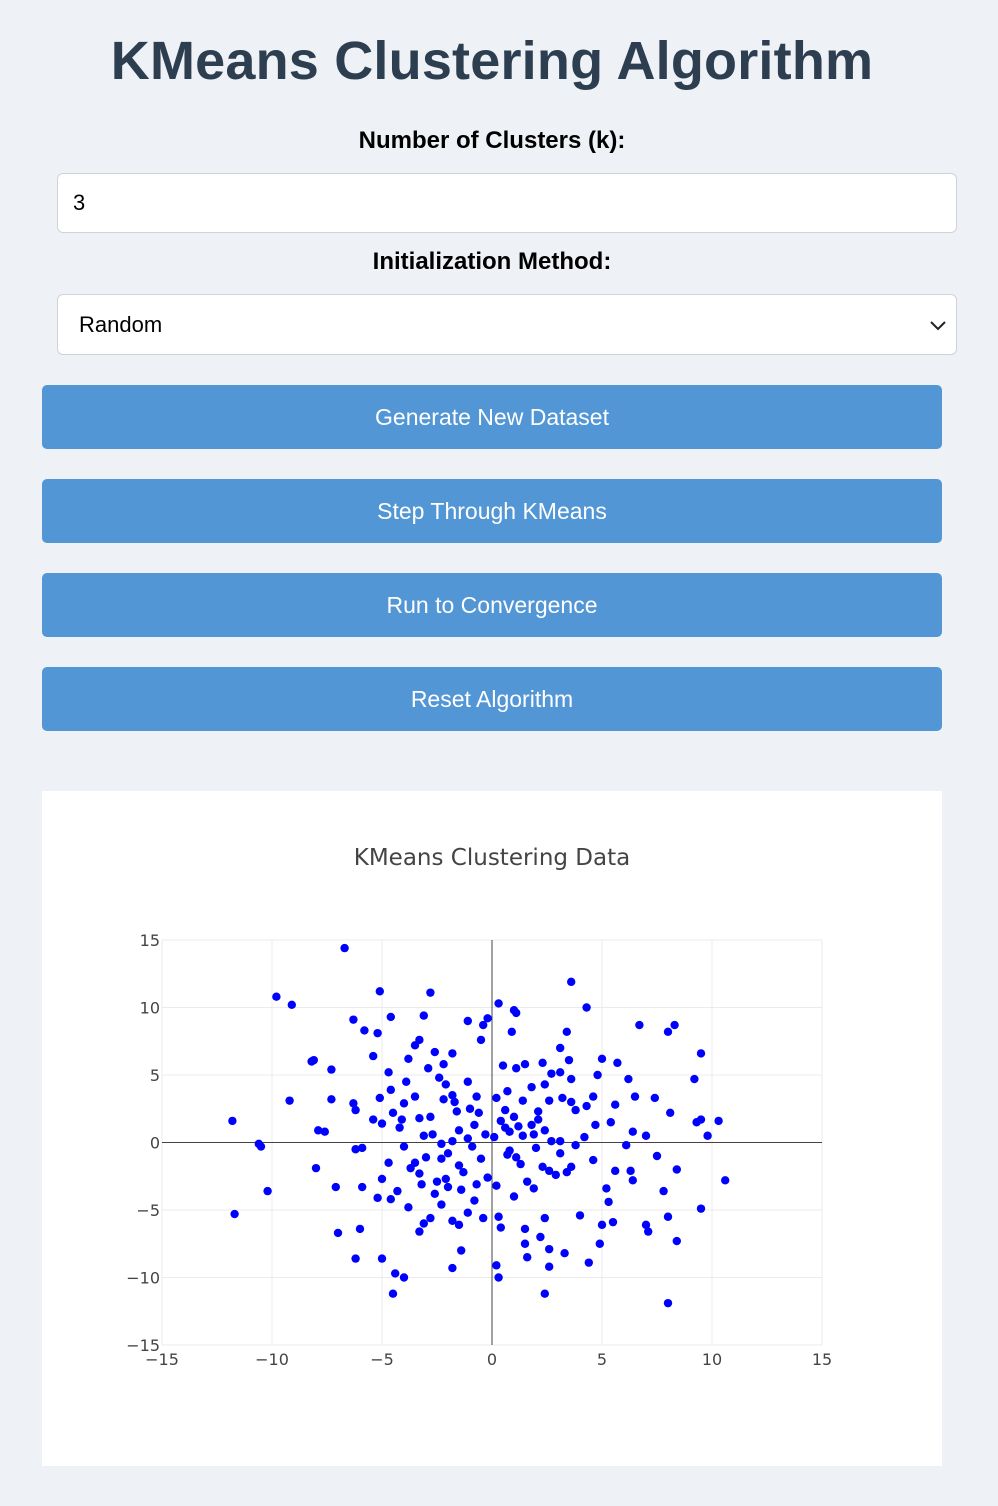 Image resolution: width=998 pixels, height=1506 pixels. What do you see at coordinates (148, 1210) in the screenshot?
I see `y-tick-label: −5` at bounding box center [148, 1210].